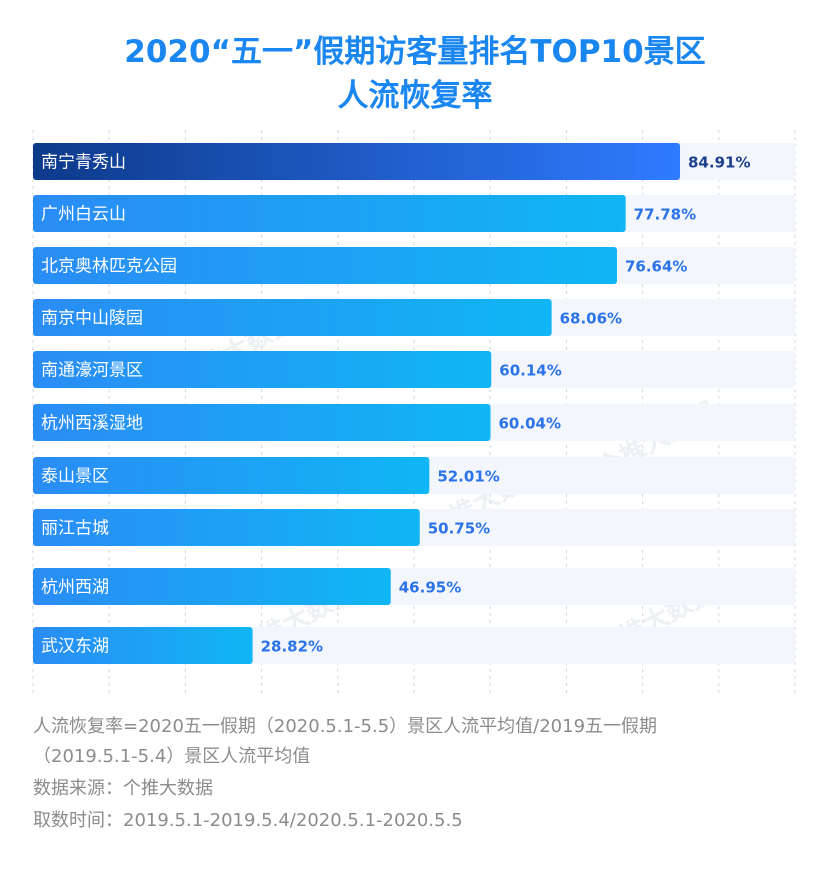 The image size is (830, 874). Describe the element at coordinates (719, 163) in the screenshot. I see `value-label: 84.91%` at that location.